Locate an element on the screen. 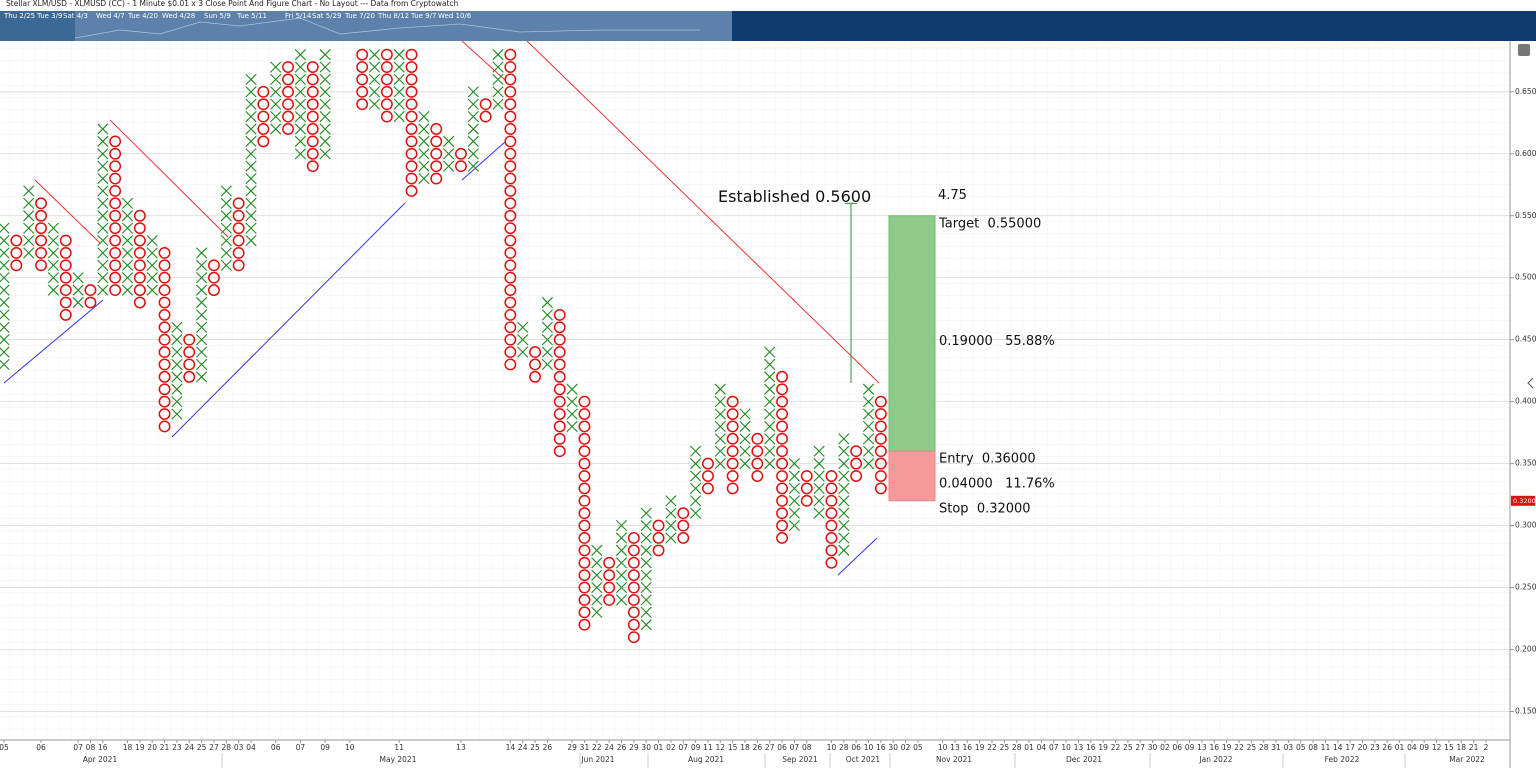 The image size is (1536, 768). last-price-label: 0.3200 is located at coordinates (1524, 501).